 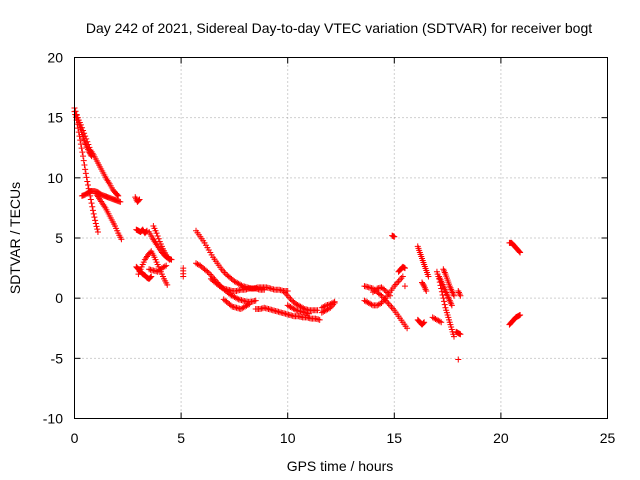 What do you see at coordinates (55, 118) in the screenshot?
I see `y-tick-label: 15` at bounding box center [55, 118].